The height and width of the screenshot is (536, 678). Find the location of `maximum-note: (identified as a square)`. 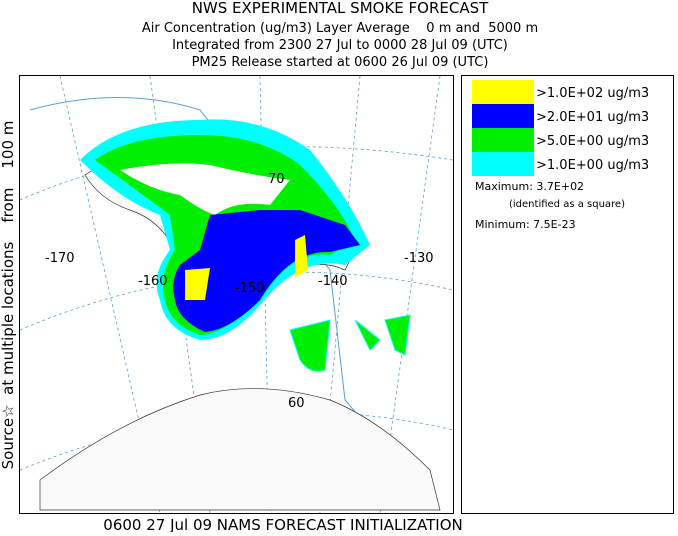

maximum-note: (identified as a square) is located at coordinates (567, 204).